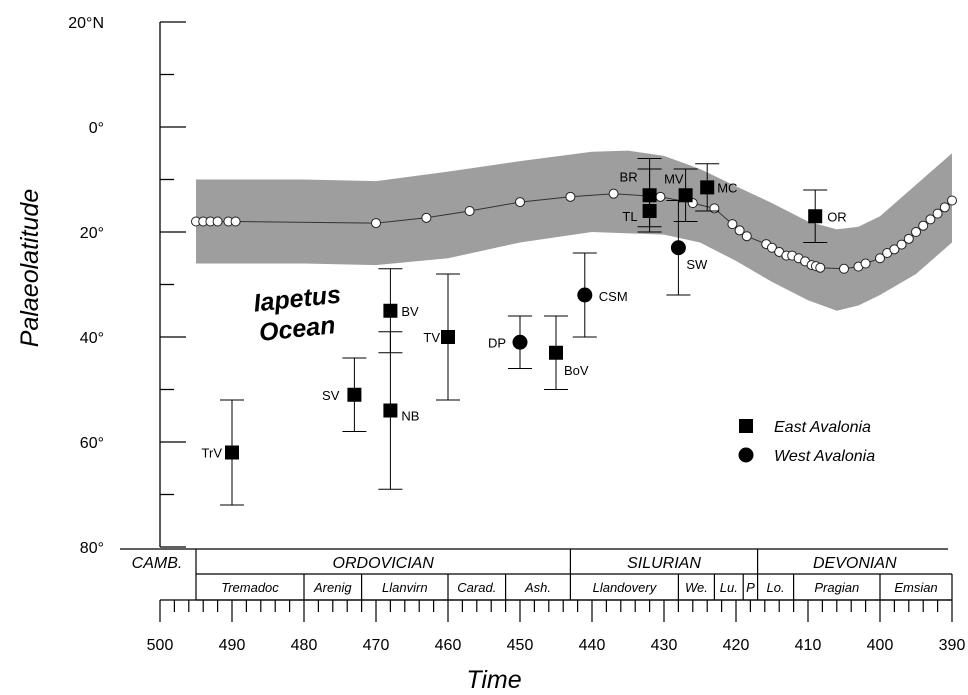  What do you see at coordinates (808, 645) in the screenshot?
I see `x-tick-label: 410` at bounding box center [808, 645].